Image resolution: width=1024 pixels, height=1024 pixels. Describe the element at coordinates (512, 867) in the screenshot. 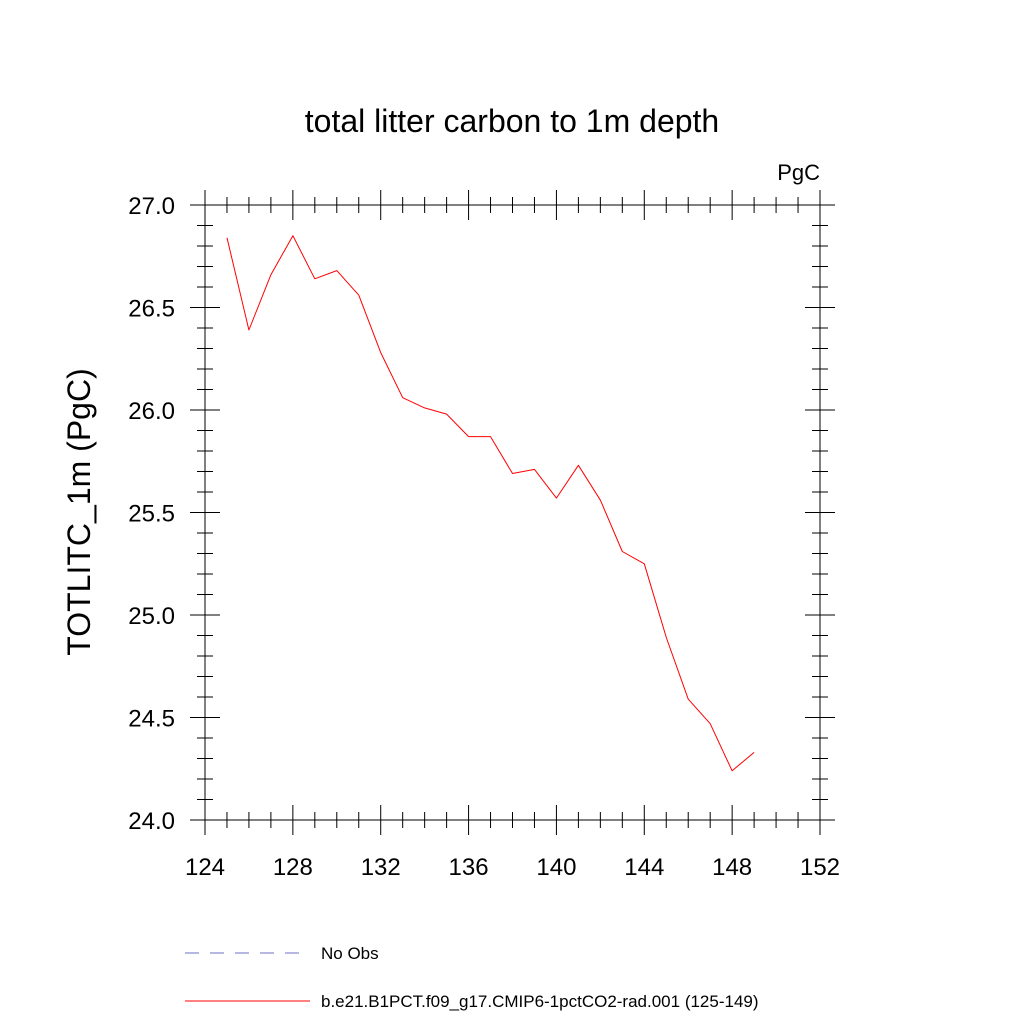

I see `x-tick-labels: 124 128 132 136 140 144 148 152` at that location.